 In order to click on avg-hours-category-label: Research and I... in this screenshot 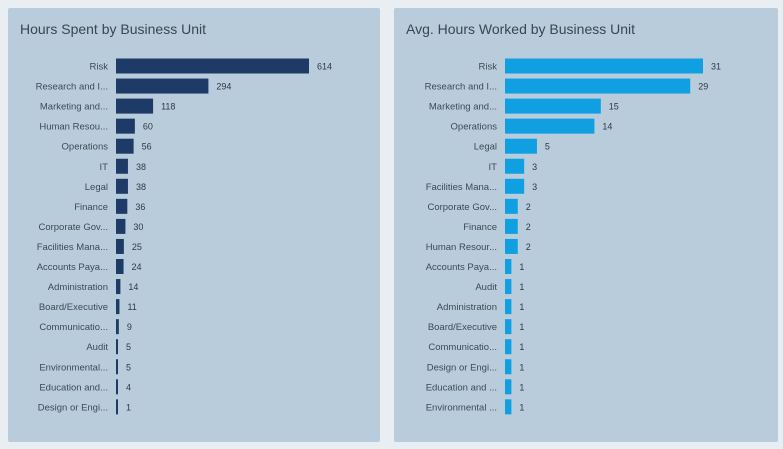, I will do `click(461, 87)`.